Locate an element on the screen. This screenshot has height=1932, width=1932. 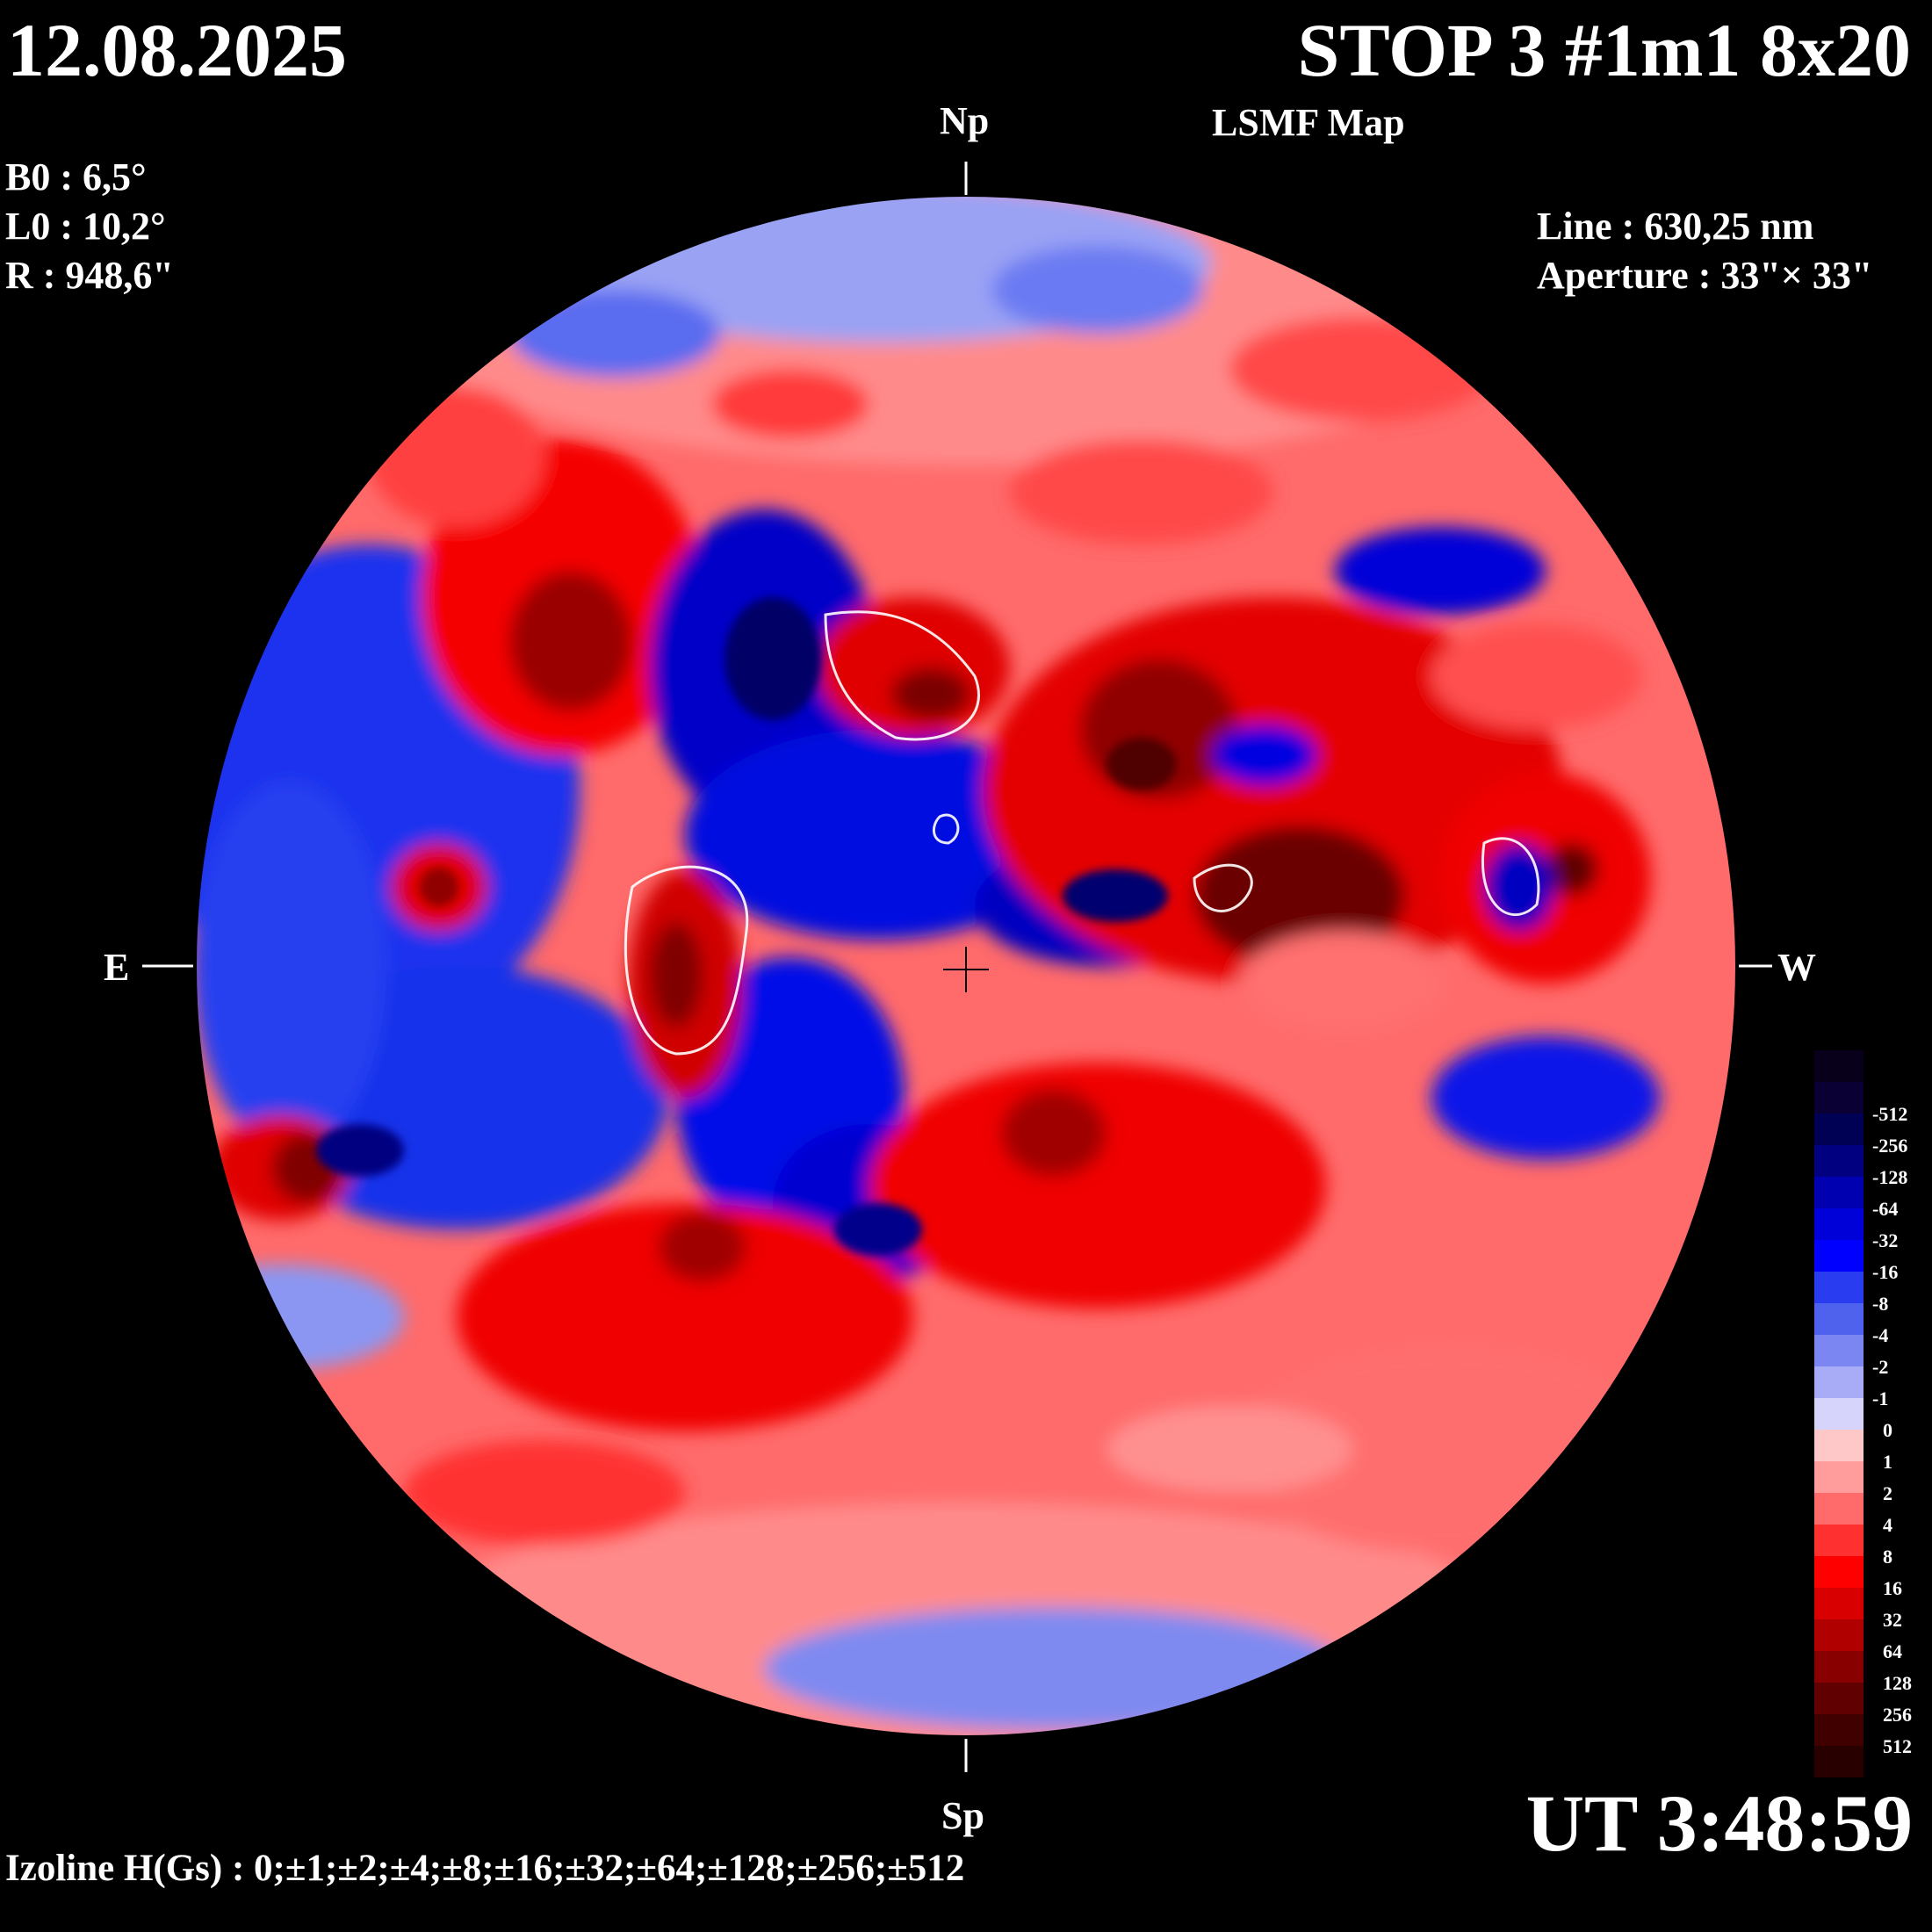
param-l0: L0 : 10,2° is located at coordinates (86, 227).